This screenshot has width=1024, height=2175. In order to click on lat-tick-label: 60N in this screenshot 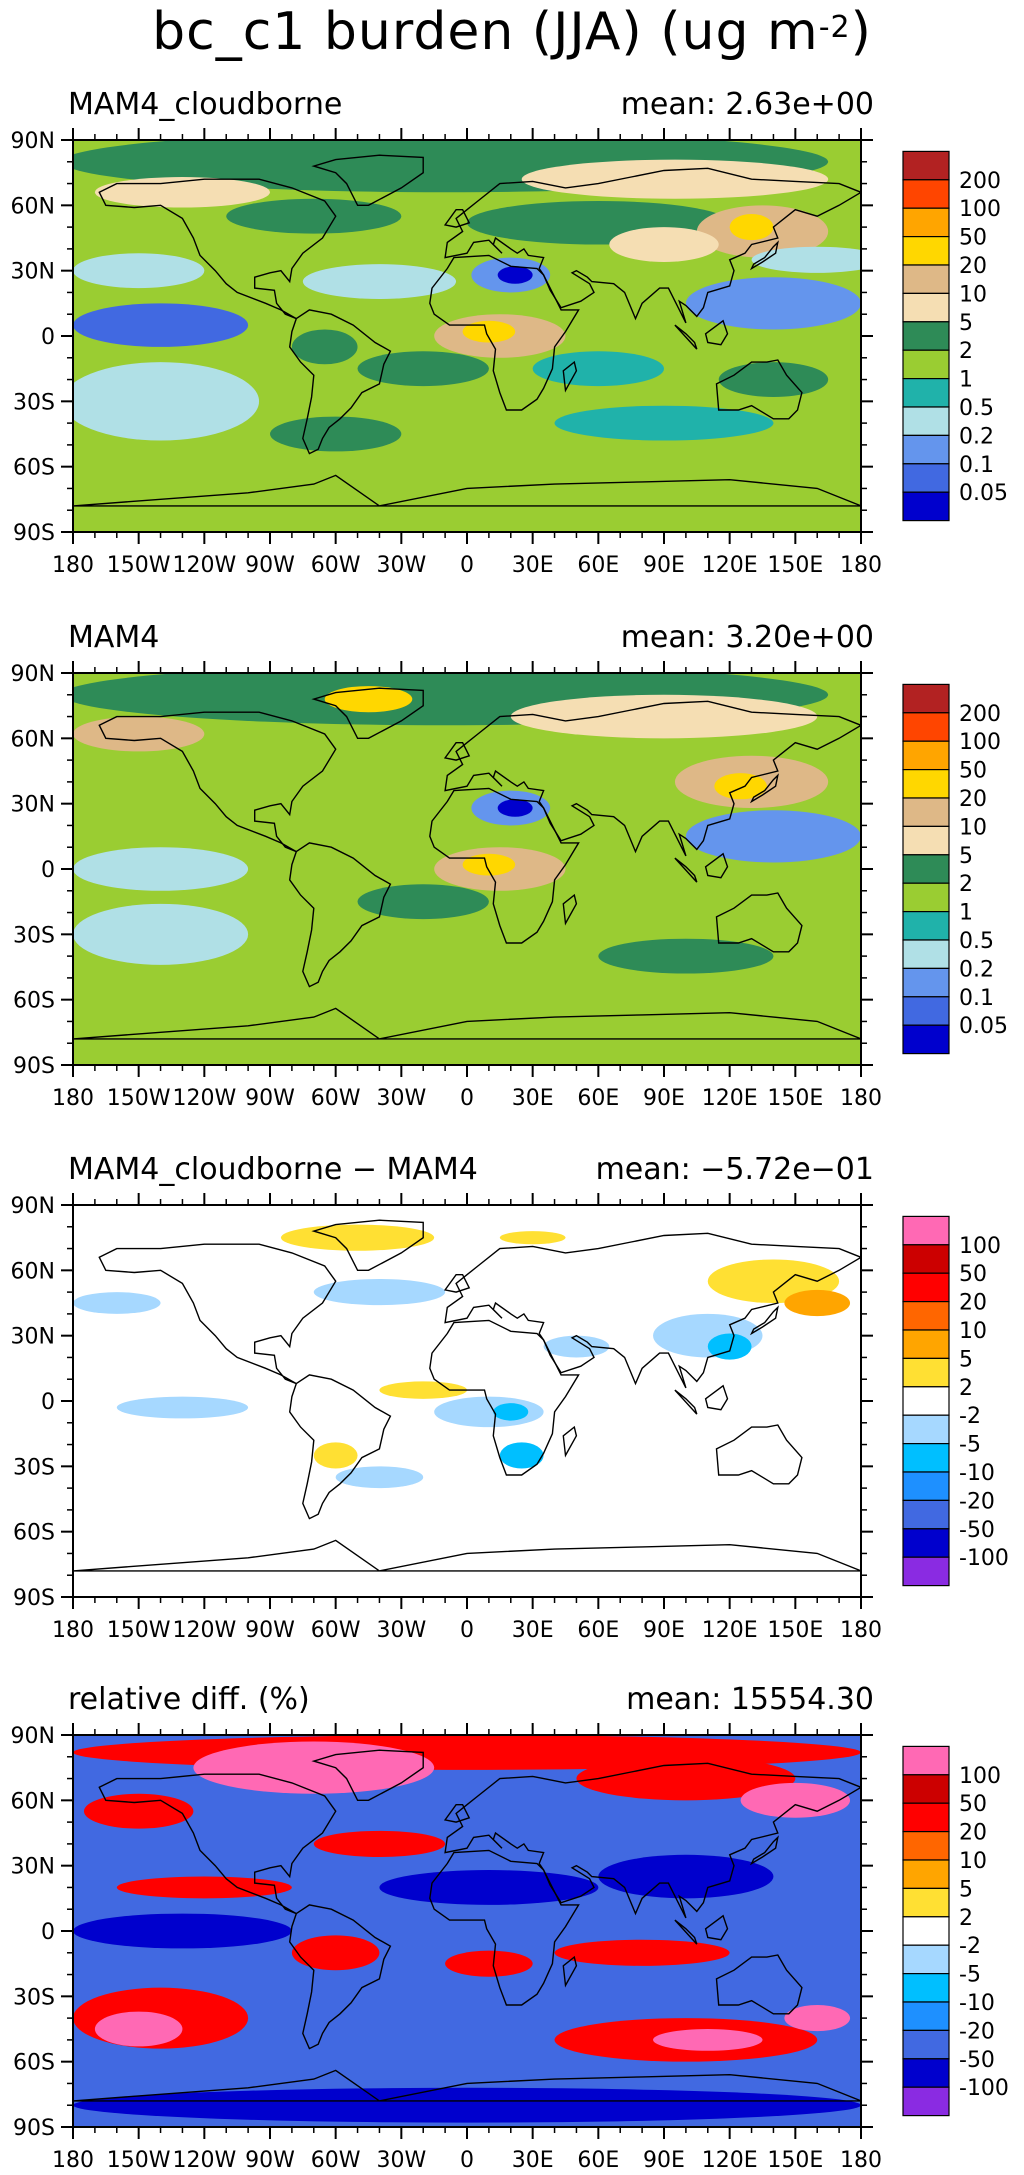, I will do `click(33, 1801)`.